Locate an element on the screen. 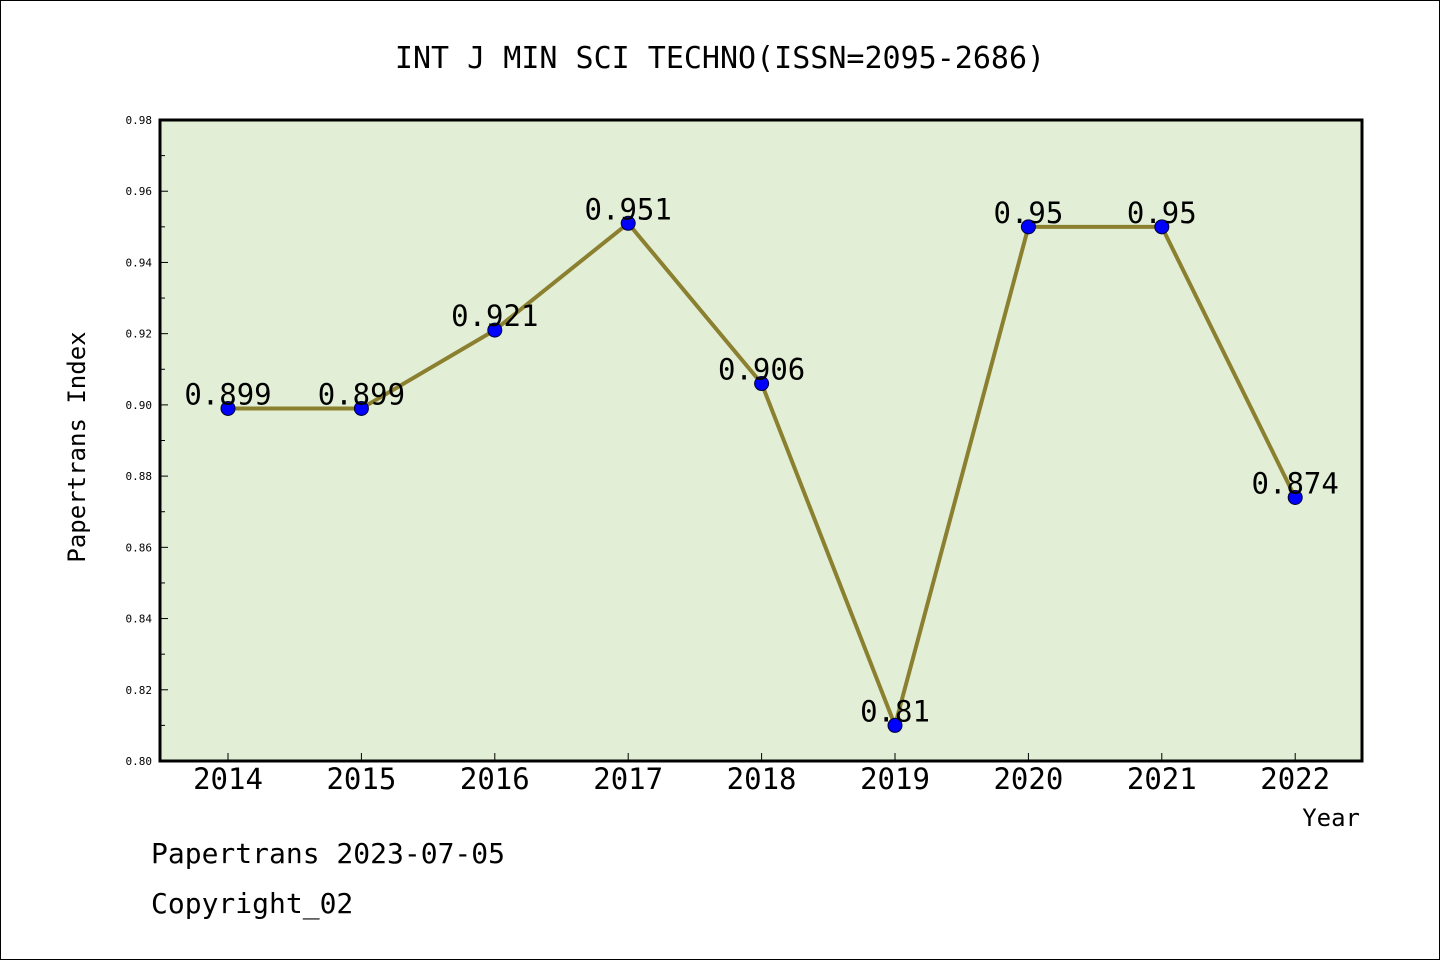 This screenshot has width=1440, height=960. y-tick-label: 0.94 is located at coordinates (139, 262).